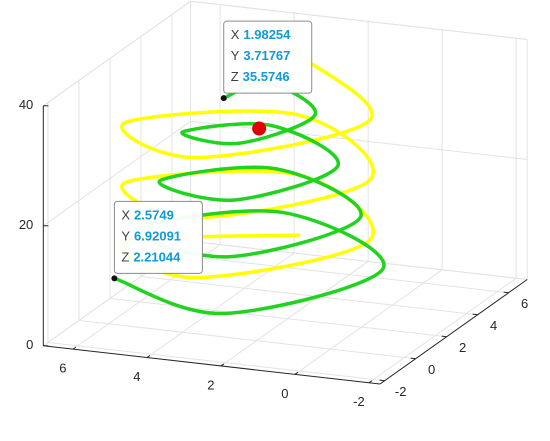 Image resolution: width=550 pixels, height=441 pixels. Describe the element at coordinates (431, 369) in the screenshot. I see `x-tick-label: 0` at that location.